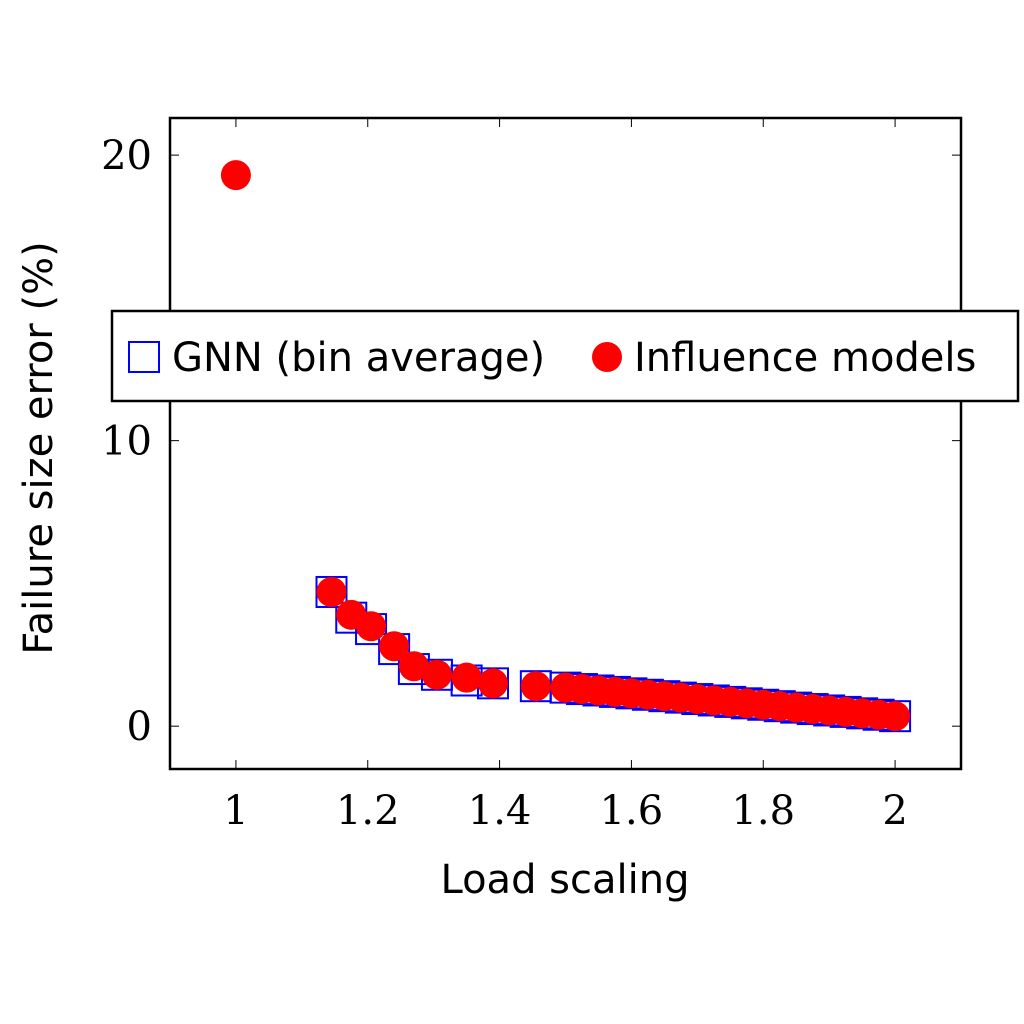  I want to click on x-tick-label: 1, so click(235, 811).